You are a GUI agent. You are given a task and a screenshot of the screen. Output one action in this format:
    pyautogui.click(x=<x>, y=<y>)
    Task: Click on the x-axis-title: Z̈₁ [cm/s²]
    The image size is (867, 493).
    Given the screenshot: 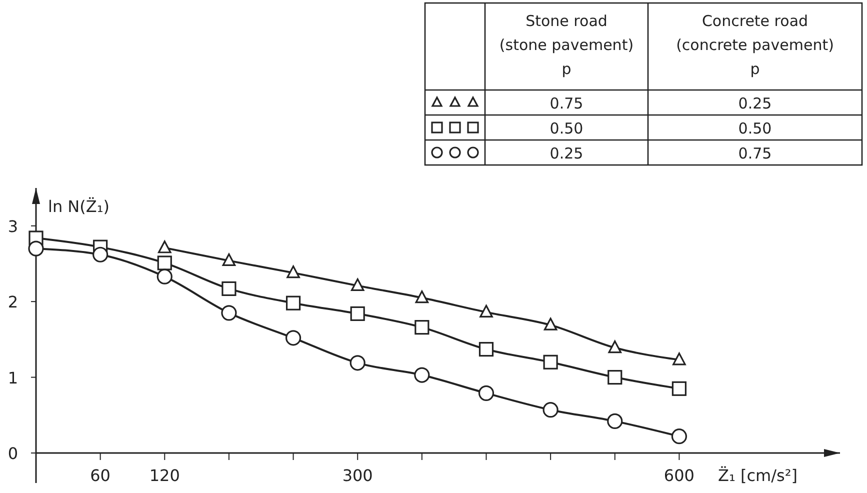 What is the action you would take?
    pyautogui.click(x=758, y=475)
    